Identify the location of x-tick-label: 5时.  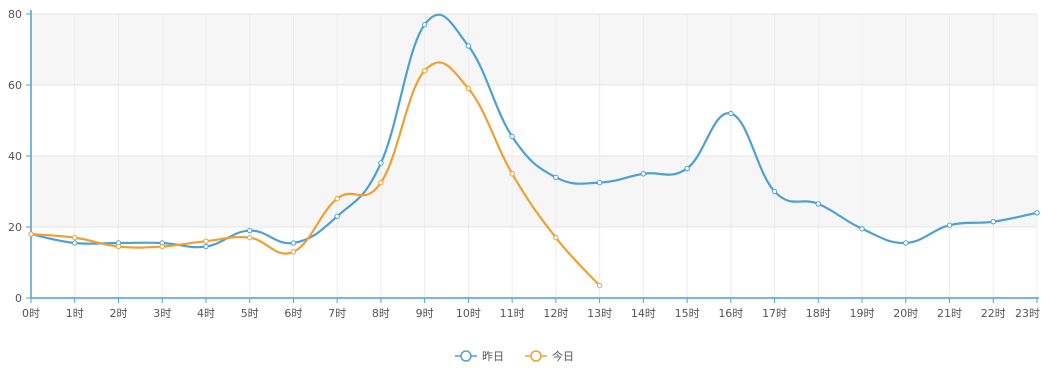
(250, 313).